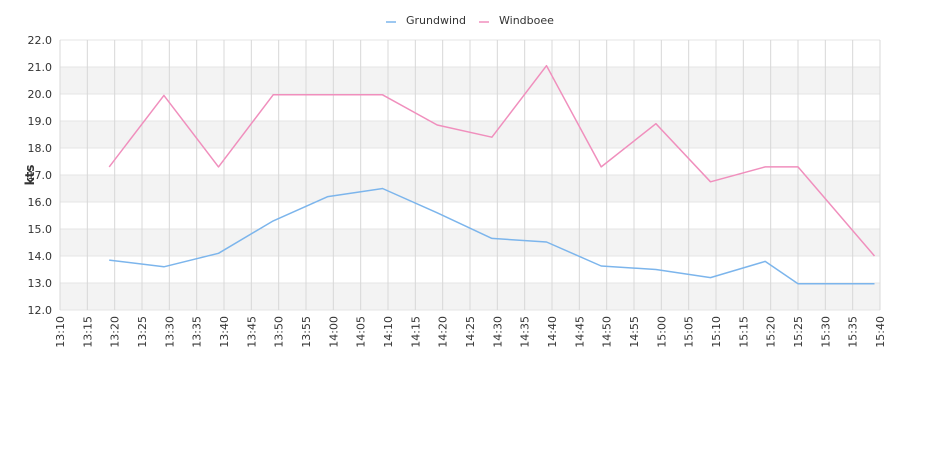  What do you see at coordinates (743, 332) in the screenshot?
I see `x-tick-label: 15:15` at bounding box center [743, 332].